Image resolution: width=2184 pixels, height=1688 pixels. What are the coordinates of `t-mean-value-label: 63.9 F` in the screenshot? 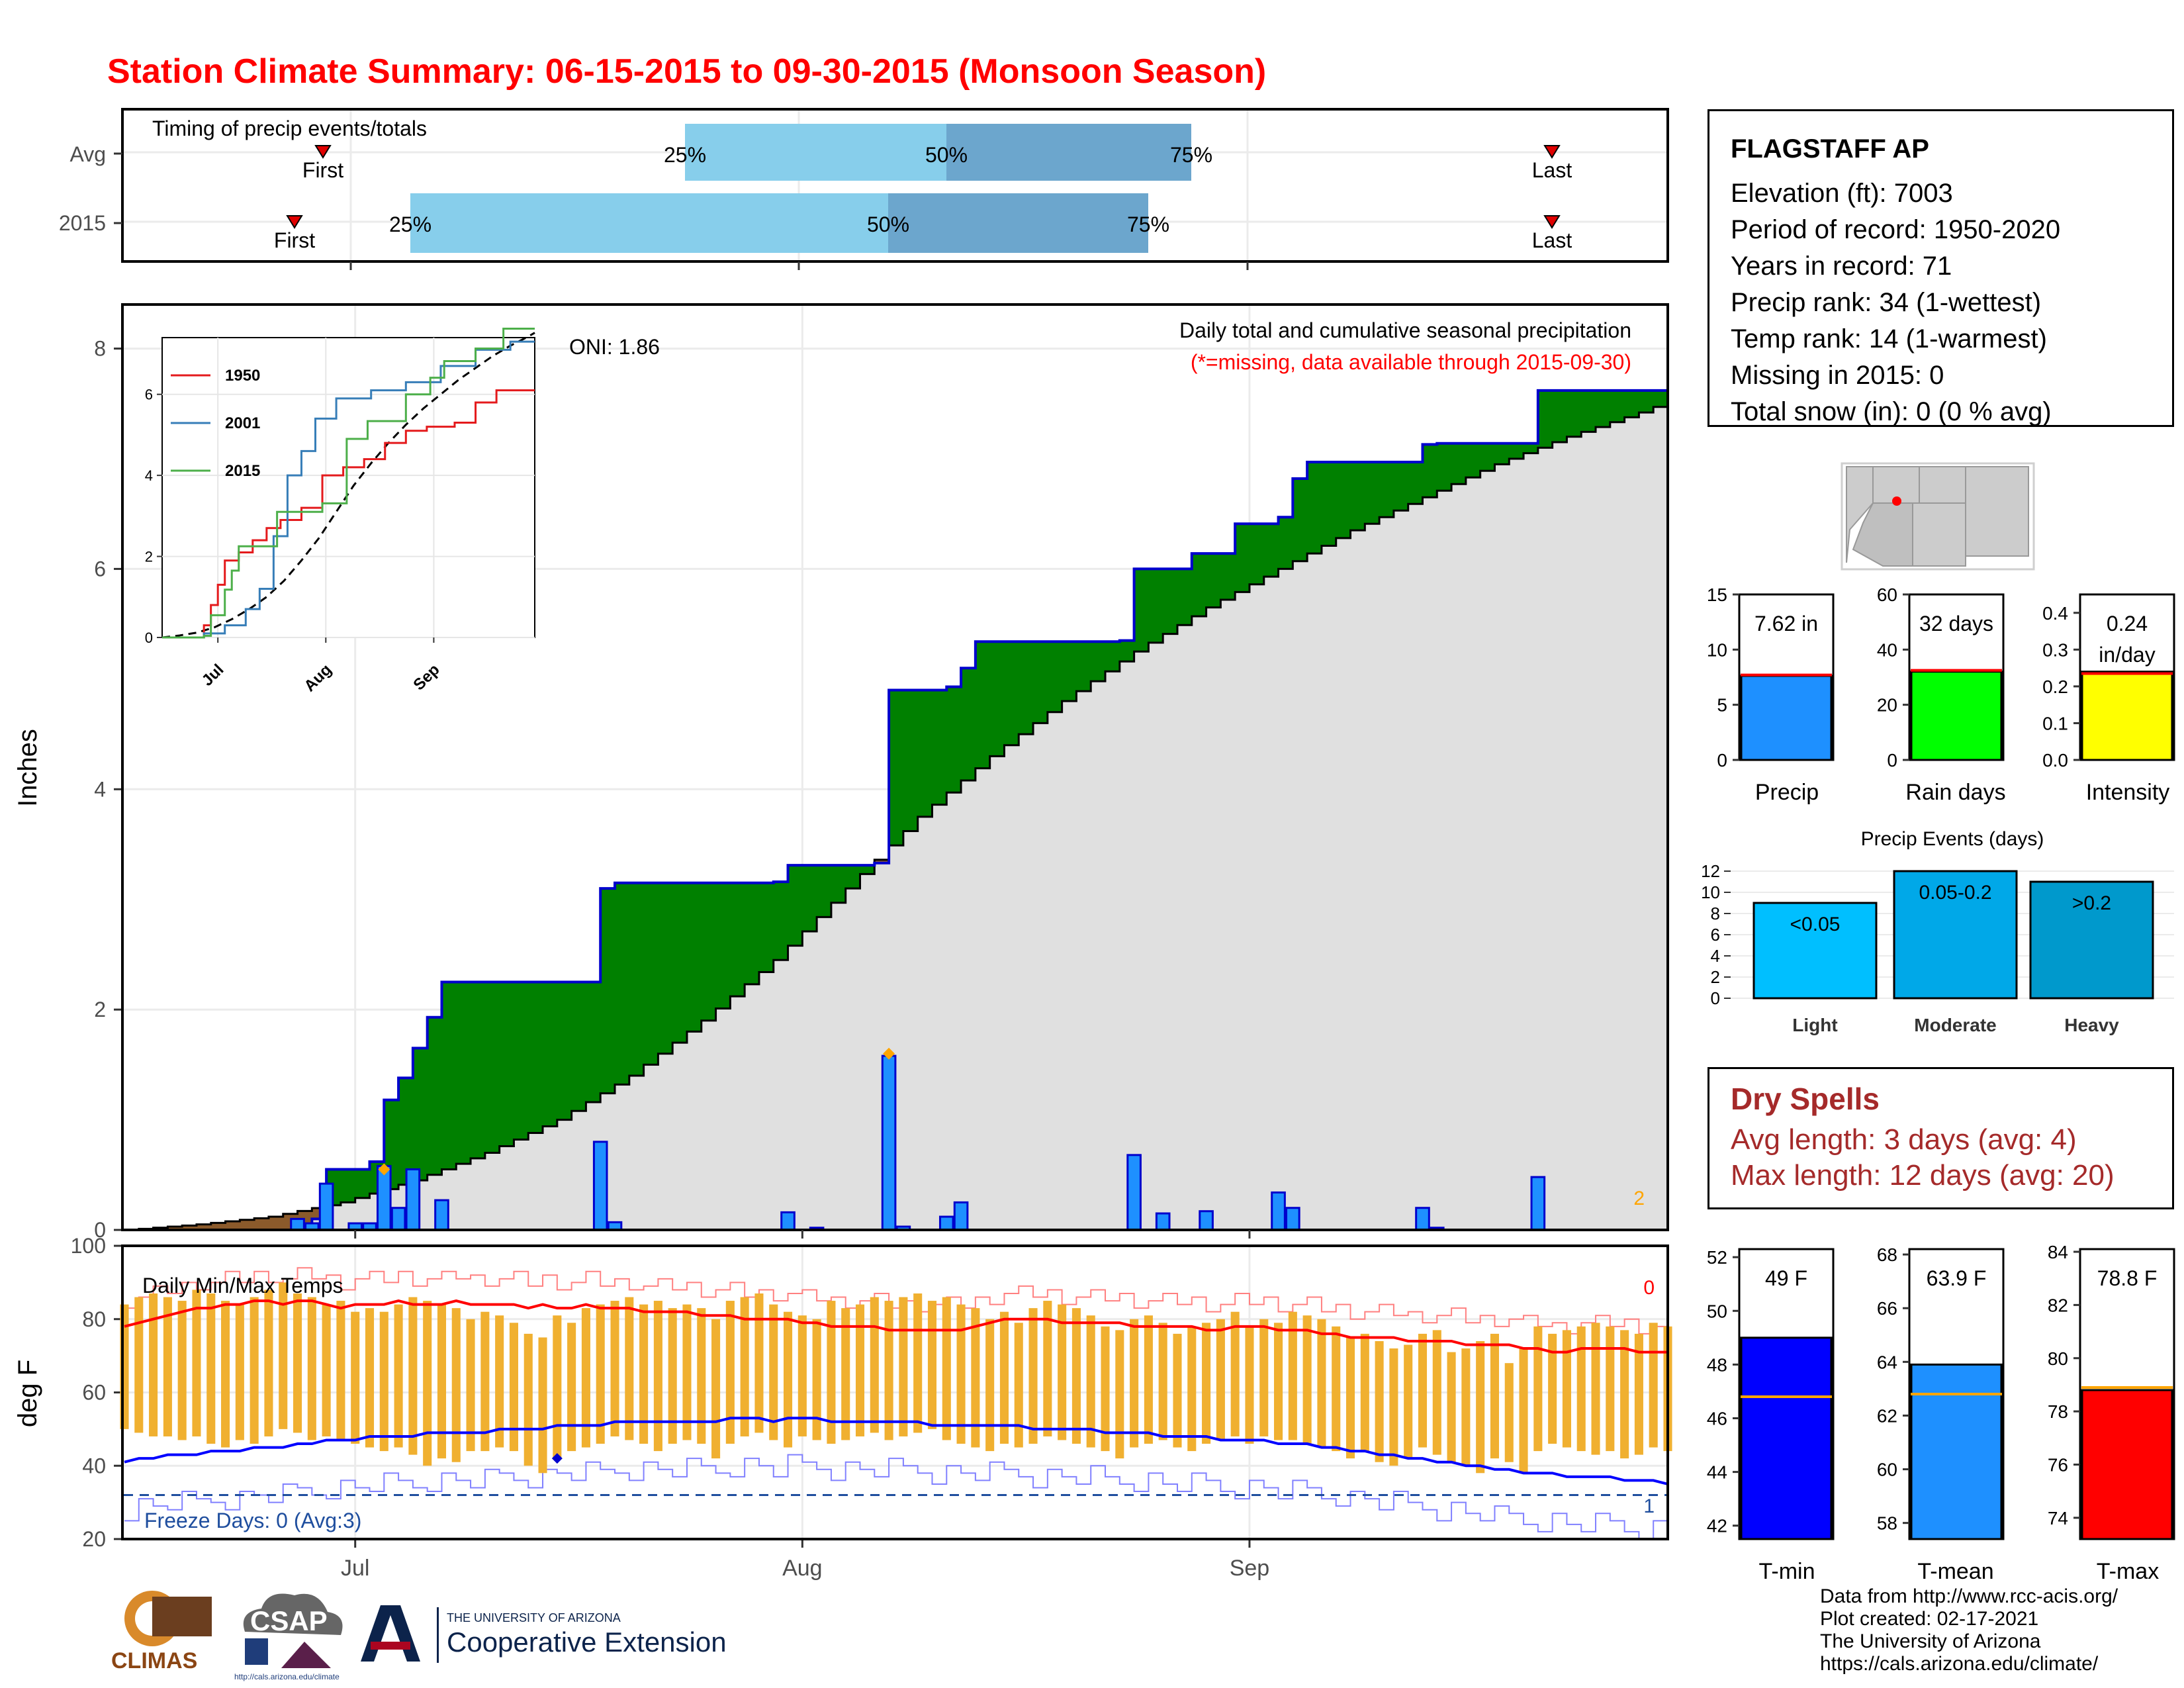 It's located at (1957, 1278).